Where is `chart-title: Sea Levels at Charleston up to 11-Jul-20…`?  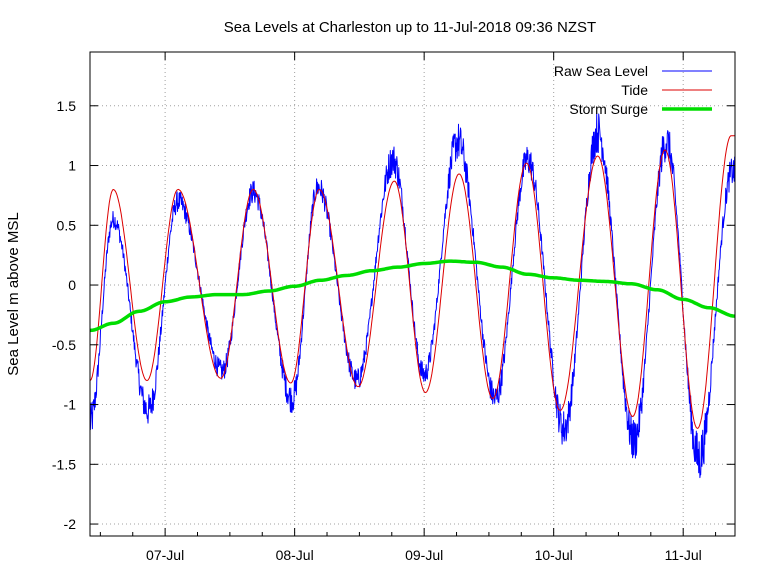
chart-title: Sea Levels at Charleston up to 11-Jul-20… is located at coordinates (410, 27).